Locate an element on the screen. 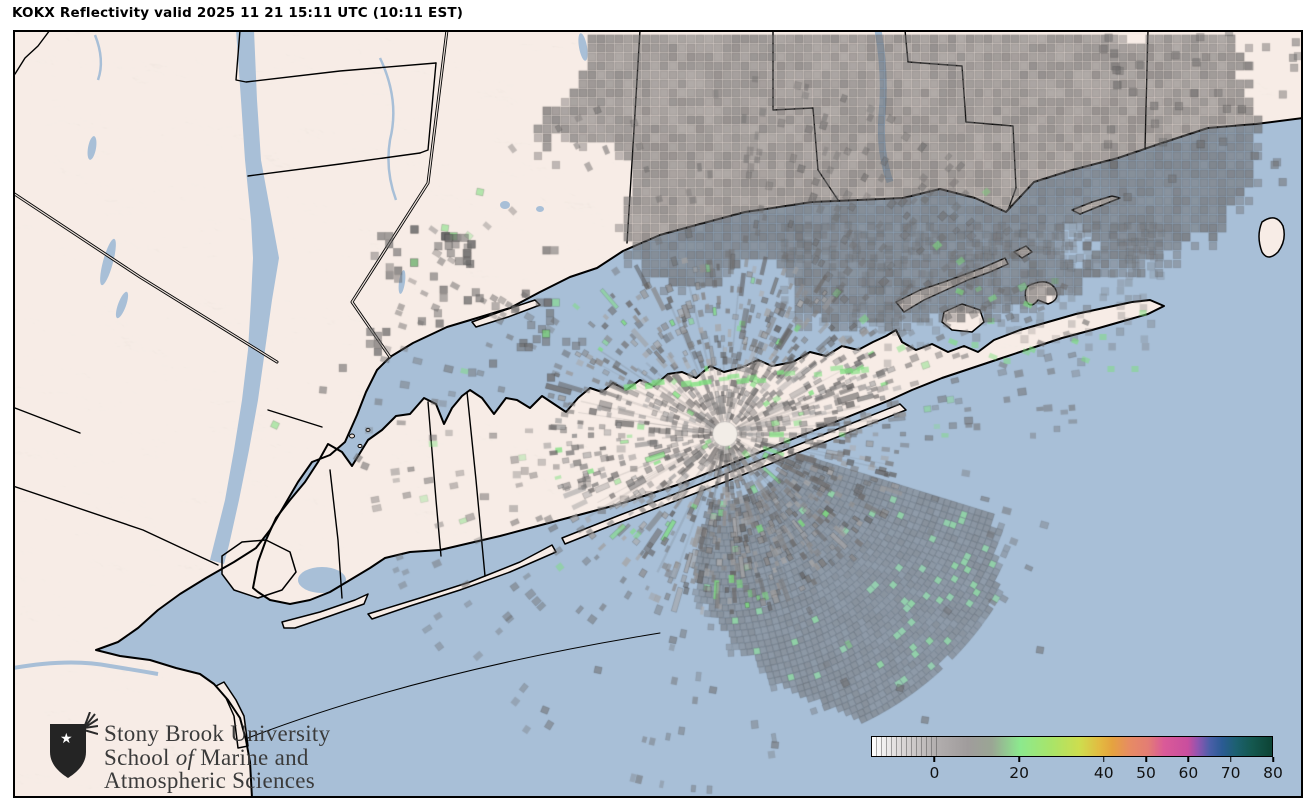 This screenshot has height=811, width=1316. colorbar-tick-label: 60 is located at coordinates (1188, 773).